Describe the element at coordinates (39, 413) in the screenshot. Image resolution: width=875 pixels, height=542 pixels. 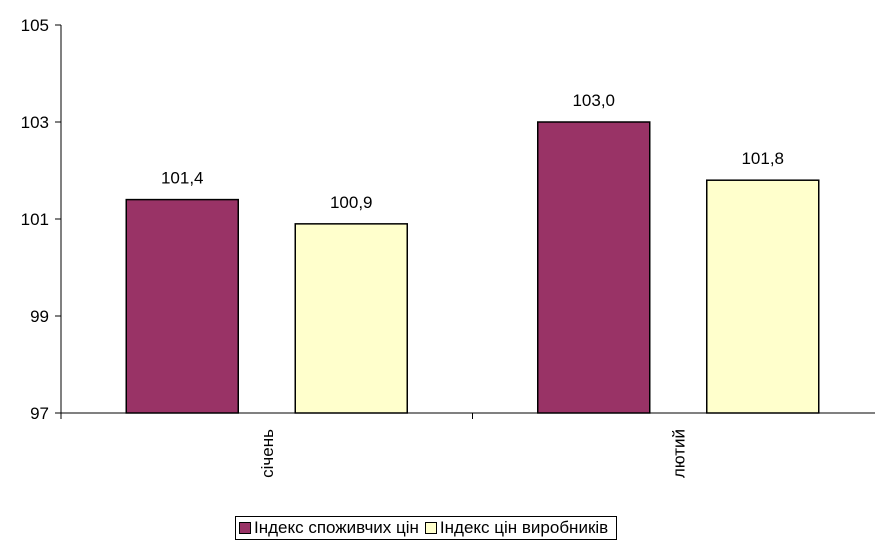
I see `y-tick-label: 97` at that location.